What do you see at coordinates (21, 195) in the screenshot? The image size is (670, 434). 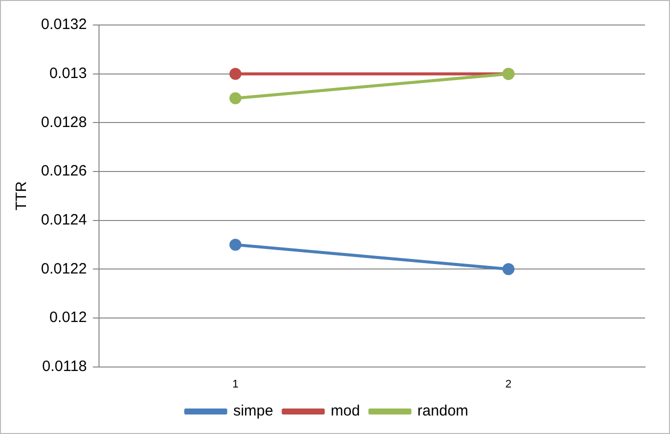 I see `y-axis-title: TTR` at bounding box center [21, 195].